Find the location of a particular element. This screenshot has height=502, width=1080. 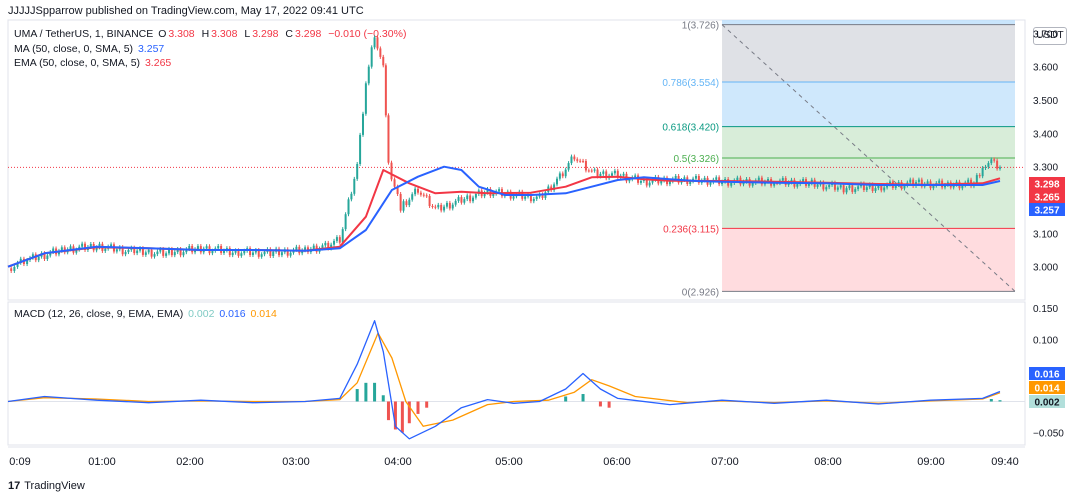

ohlc-low: L 3.298 is located at coordinates (261, 34).